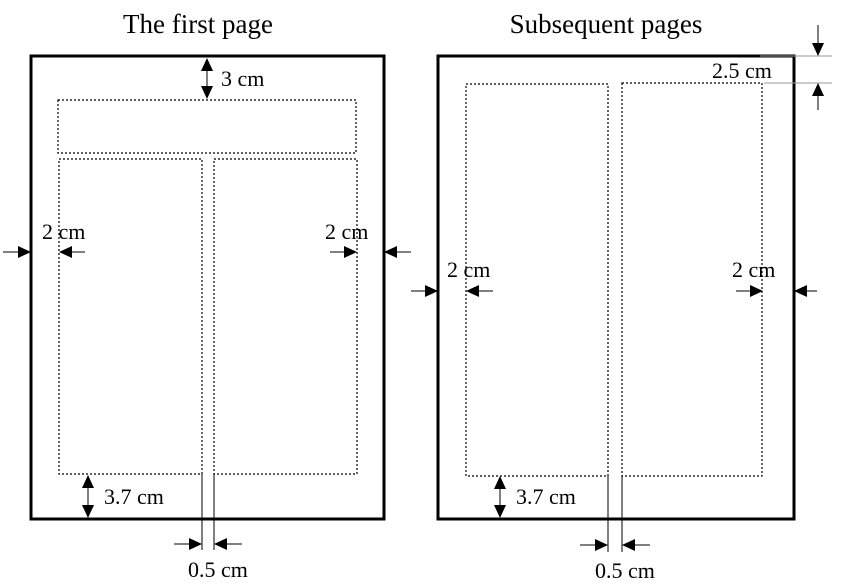  I want to click on title-subsequent-pages: Subsequent pages, so click(606, 24).